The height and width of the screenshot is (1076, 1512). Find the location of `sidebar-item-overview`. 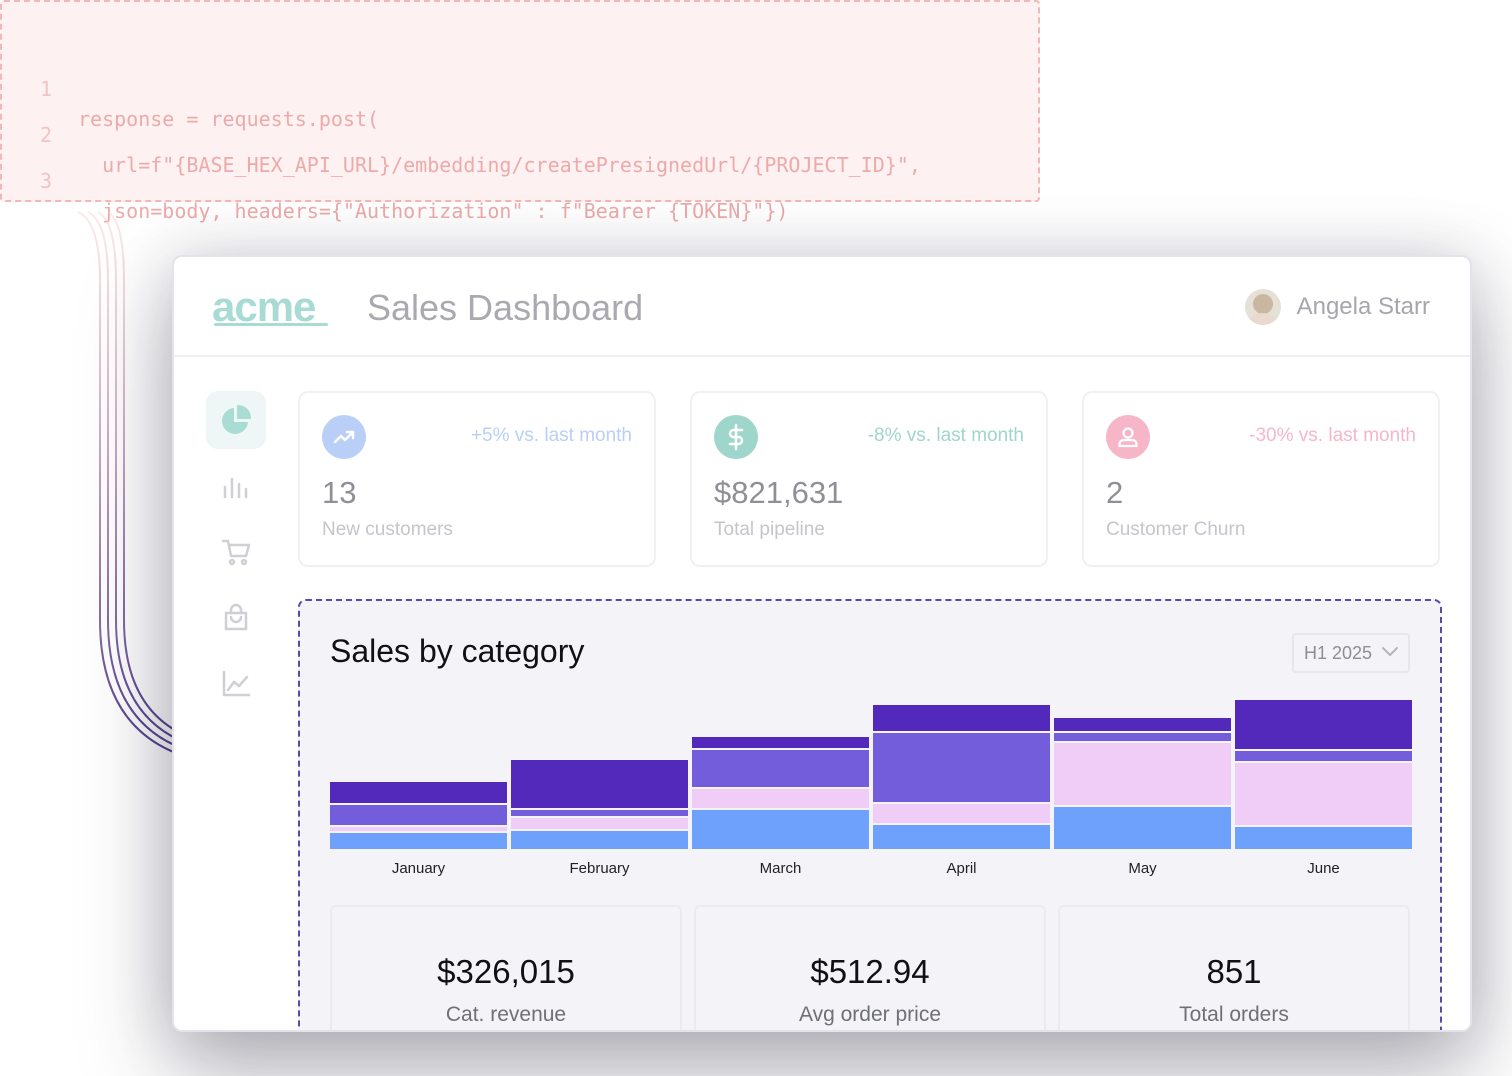

sidebar-item-overview is located at coordinates (236, 420).